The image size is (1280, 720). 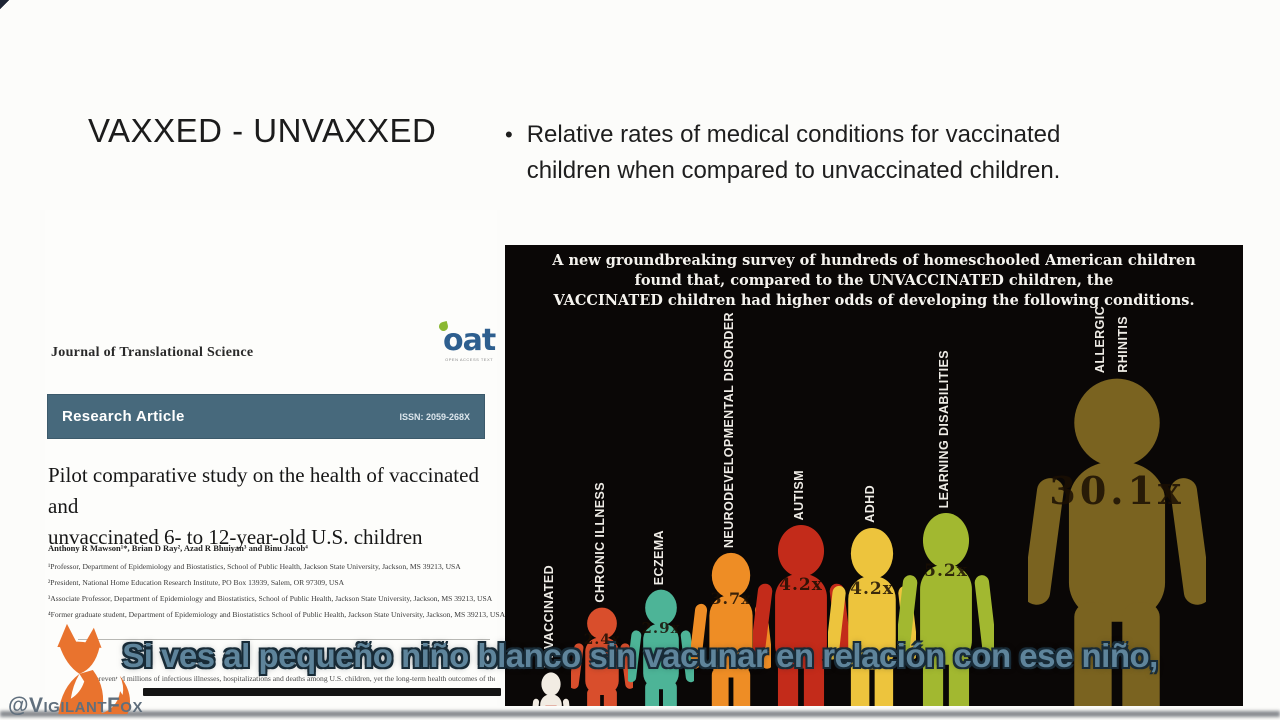 I want to click on research-article-banner: Research Article ISSN: 2059-268X, so click(x=266, y=416).